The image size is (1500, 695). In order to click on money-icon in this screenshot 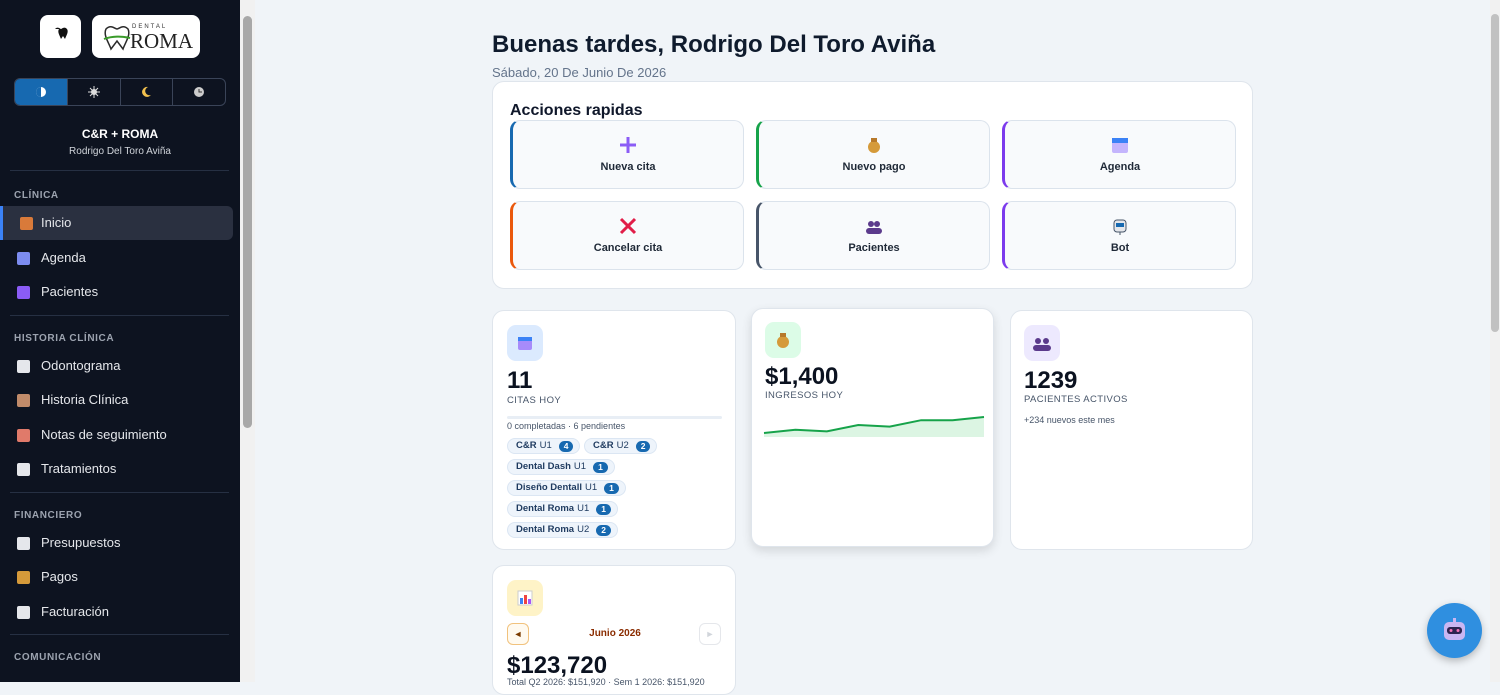, I will do `click(783, 340)`.